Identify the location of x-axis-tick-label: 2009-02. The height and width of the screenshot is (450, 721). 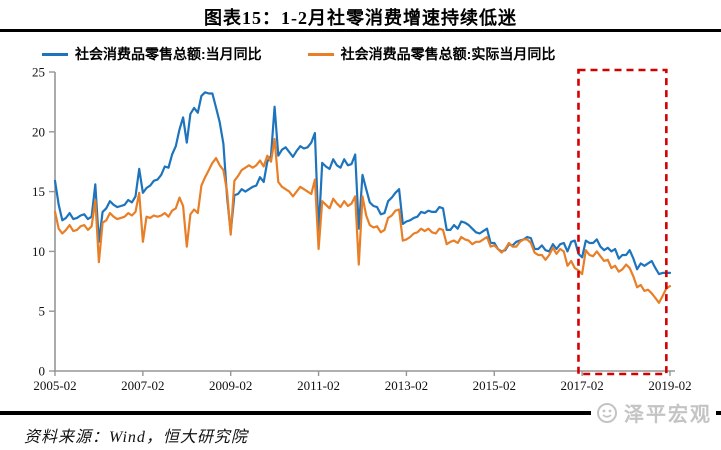
(230, 385).